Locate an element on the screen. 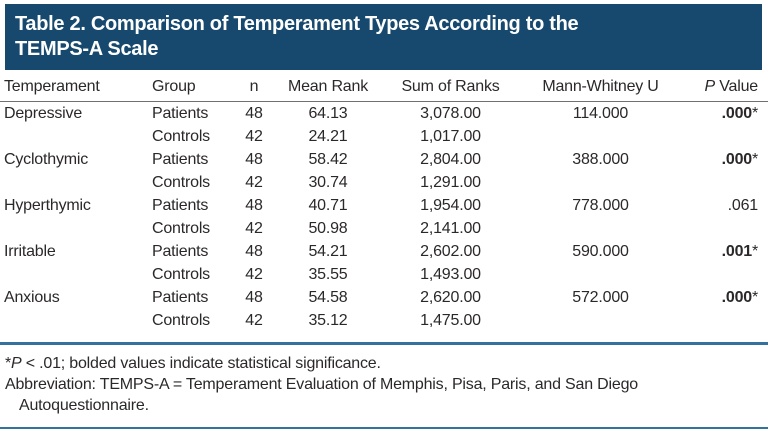 The width and height of the screenshot is (768, 440). cell-temperament: Irritable is located at coordinates (30, 251).